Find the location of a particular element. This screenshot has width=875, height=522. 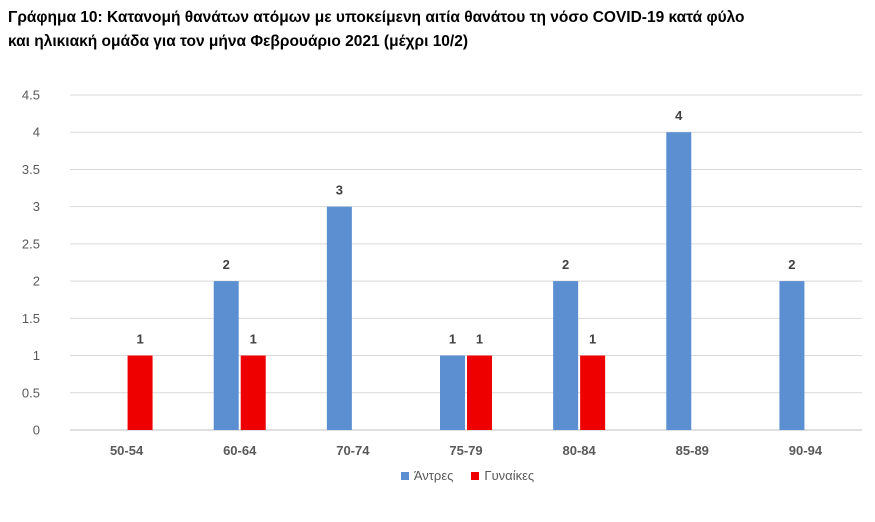

y-tick-label: 3 is located at coordinates (36, 206).